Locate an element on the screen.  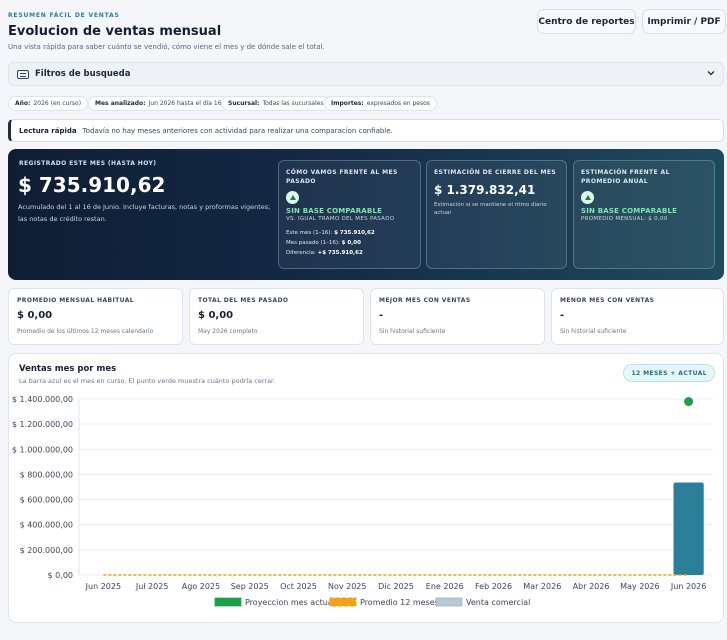
chip-year: Año: 2026 (en curso) is located at coordinates (48, 103).